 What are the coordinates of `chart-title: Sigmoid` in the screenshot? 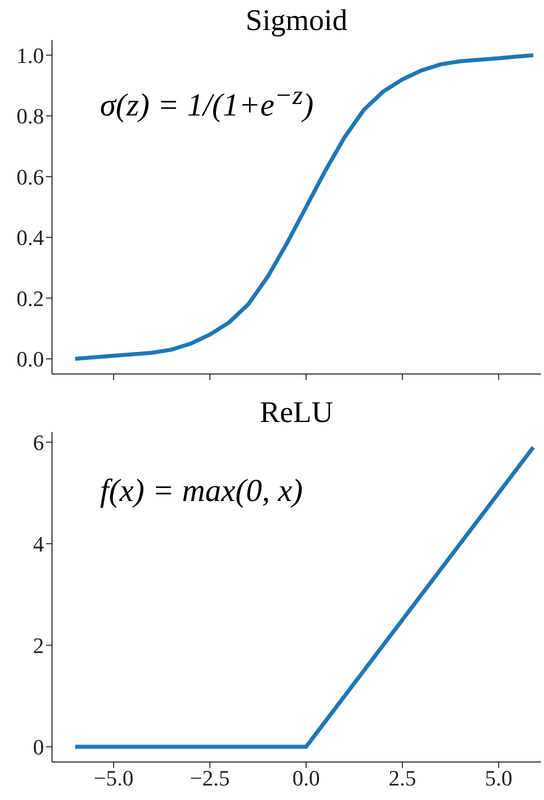 It's located at (296, 21).